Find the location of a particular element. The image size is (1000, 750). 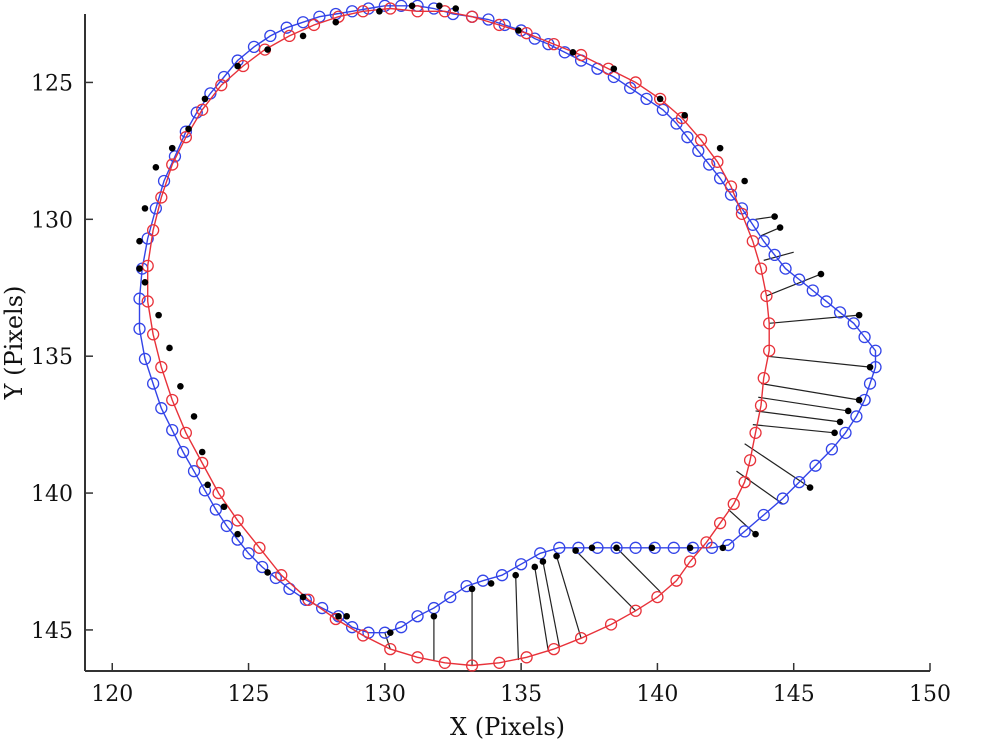

y-tick-label: 135 is located at coordinates (52, 357).